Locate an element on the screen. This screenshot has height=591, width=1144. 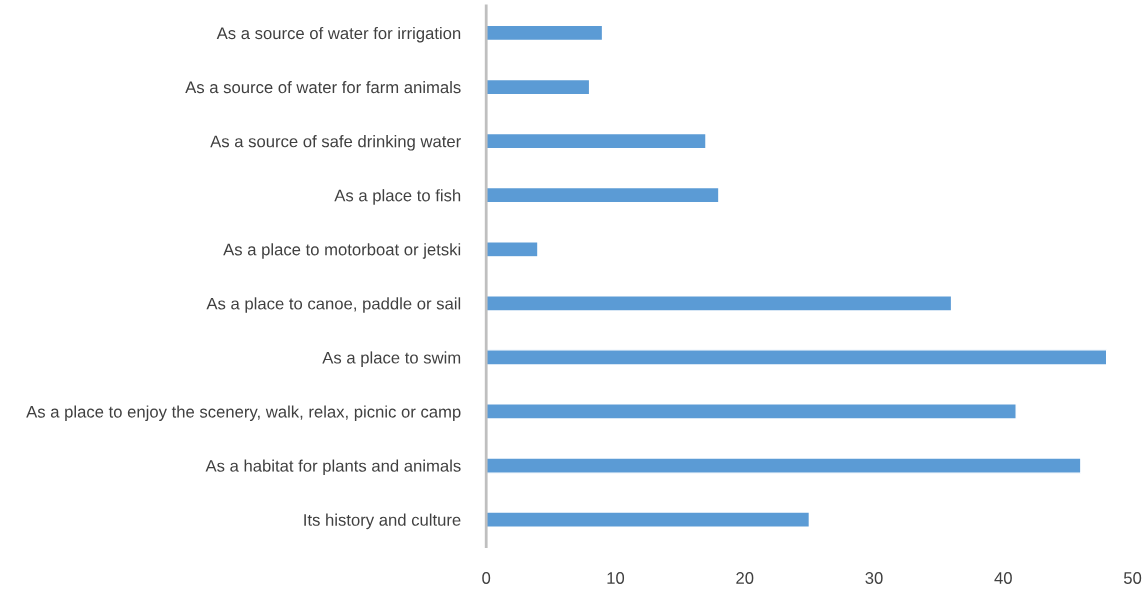
y-tick-label: As a place to canoe, paddle or sail is located at coordinates (333, 305).